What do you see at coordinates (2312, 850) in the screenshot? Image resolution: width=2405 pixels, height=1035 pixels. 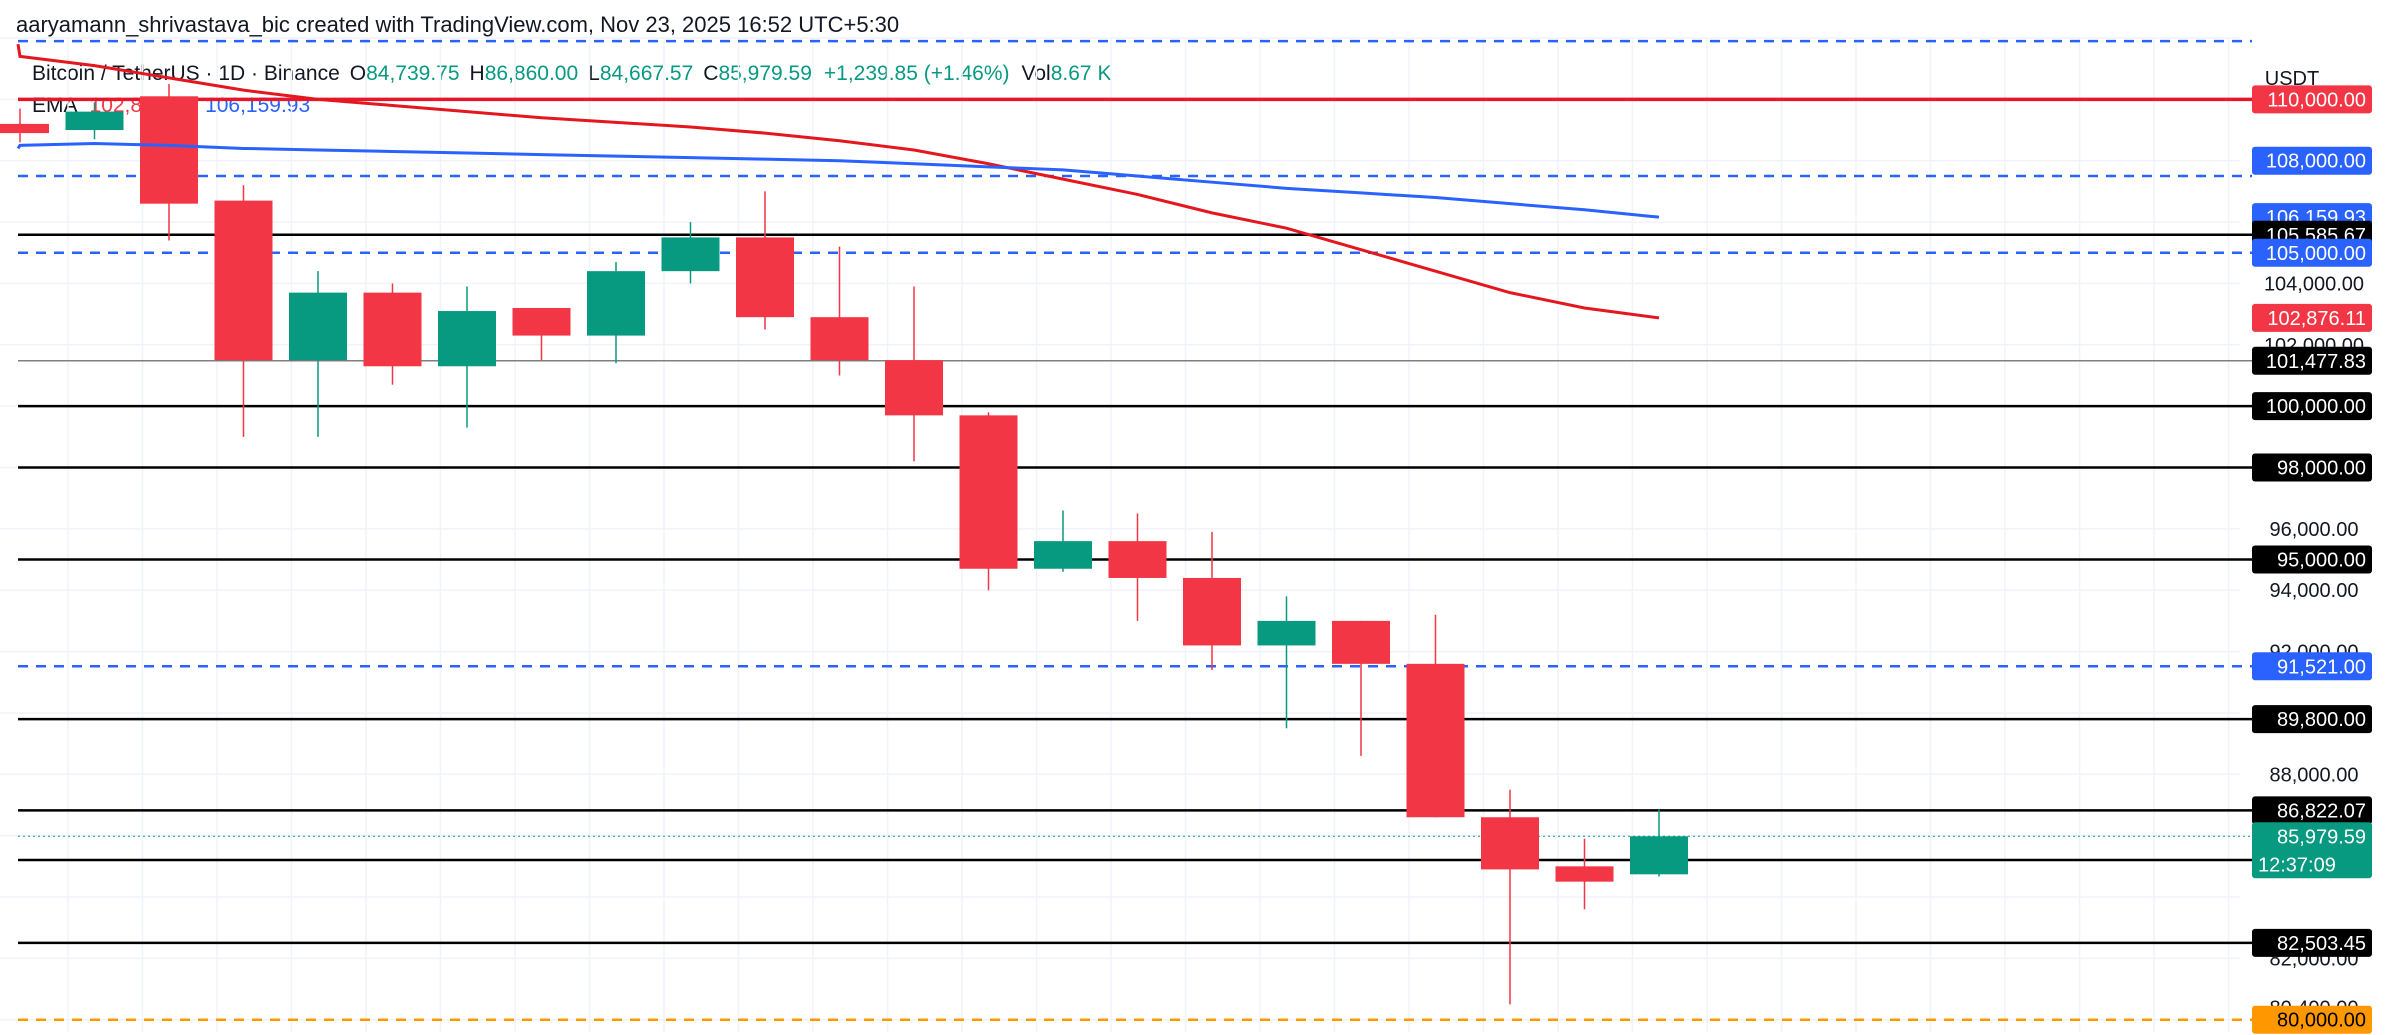 I see `current-price-box` at bounding box center [2312, 850].